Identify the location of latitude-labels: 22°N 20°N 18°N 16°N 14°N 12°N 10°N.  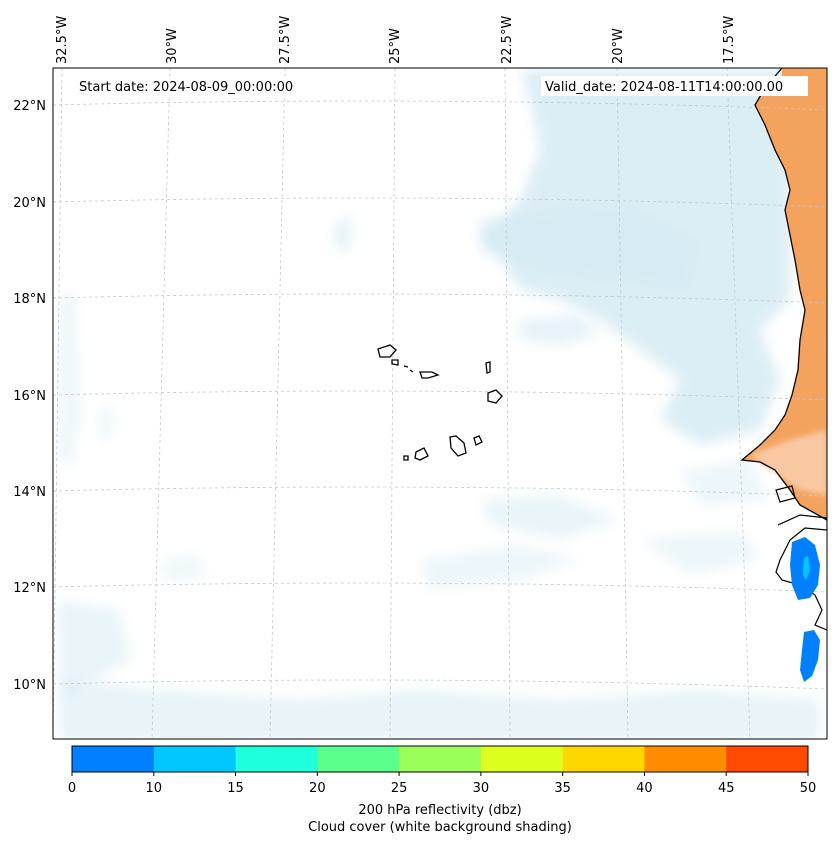
(29, 396).